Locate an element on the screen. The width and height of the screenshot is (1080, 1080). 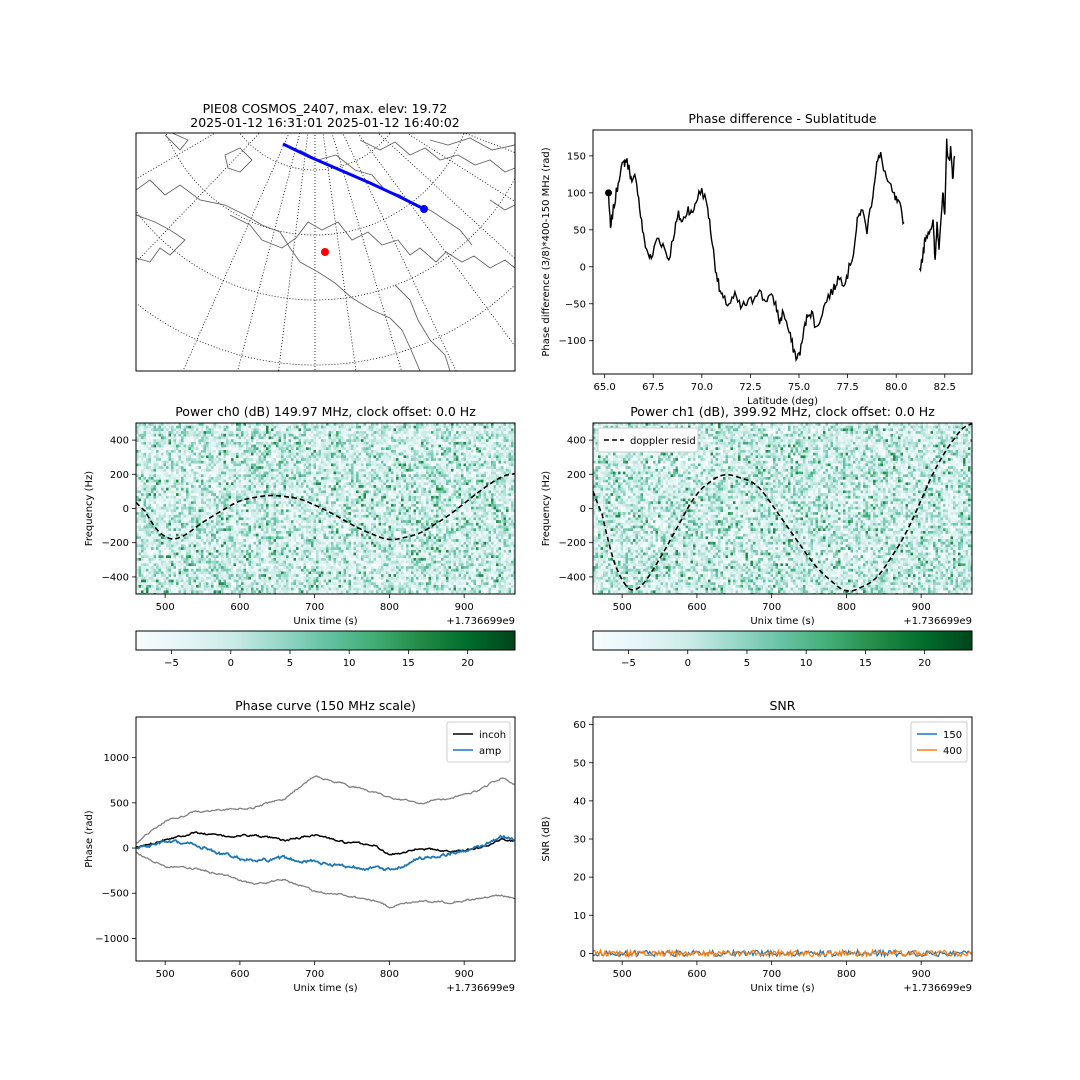
x-tick-label: 75.0 is located at coordinates (799, 387).